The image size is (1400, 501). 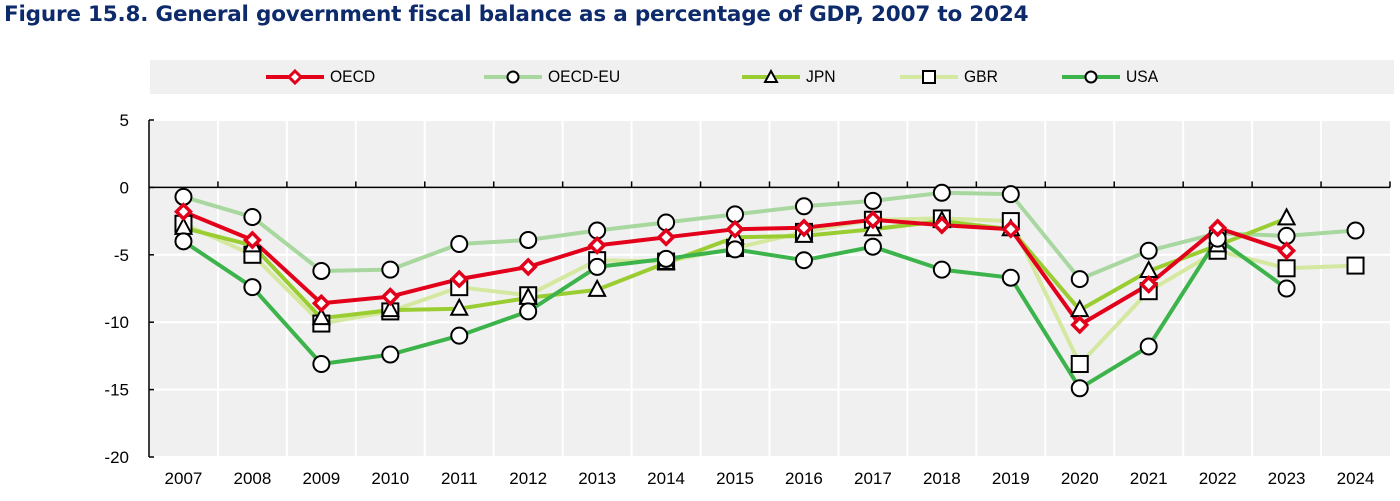 I want to click on x-tick-label: 2007, so click(x=184, y=478).